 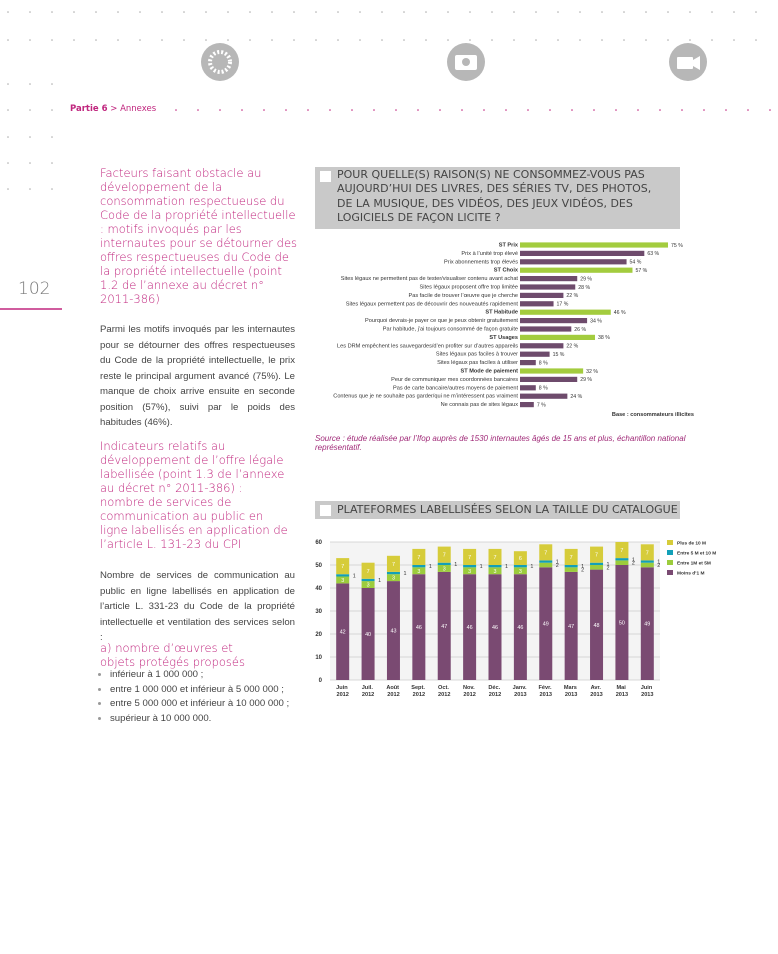 I want to click on x-tick-label: Nov. 2012, so click(x=469, y=691).